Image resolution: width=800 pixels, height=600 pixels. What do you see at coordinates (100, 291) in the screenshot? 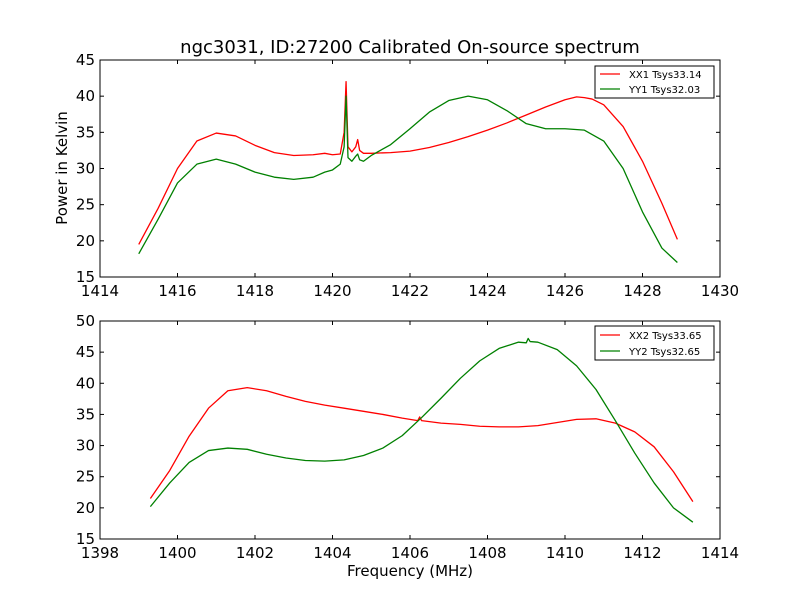
I see `top-x-tick-label: 1414` at bounding box center [100, 291].